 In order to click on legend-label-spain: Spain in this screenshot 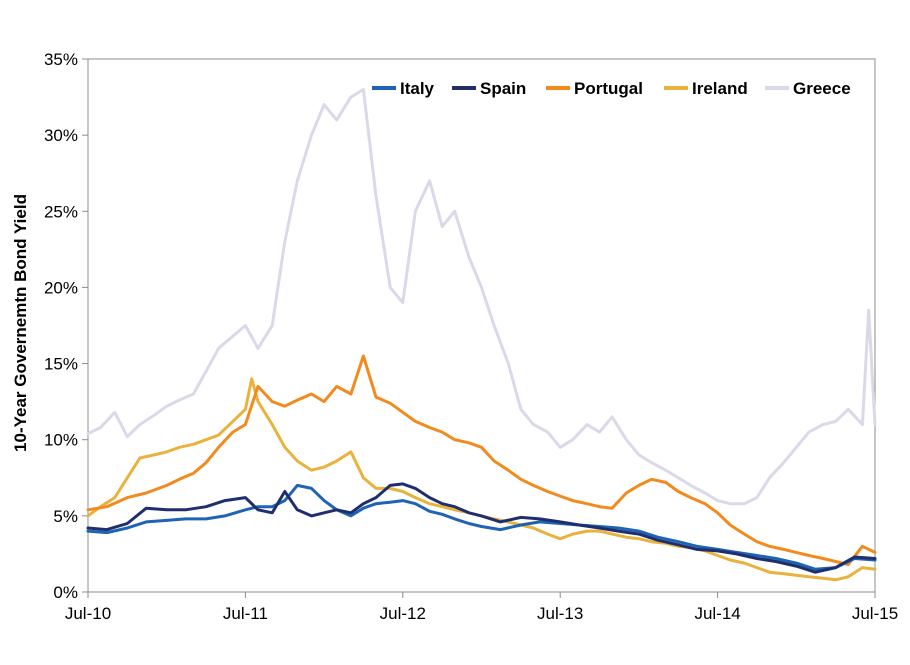, I will do `click(503, 88)`.